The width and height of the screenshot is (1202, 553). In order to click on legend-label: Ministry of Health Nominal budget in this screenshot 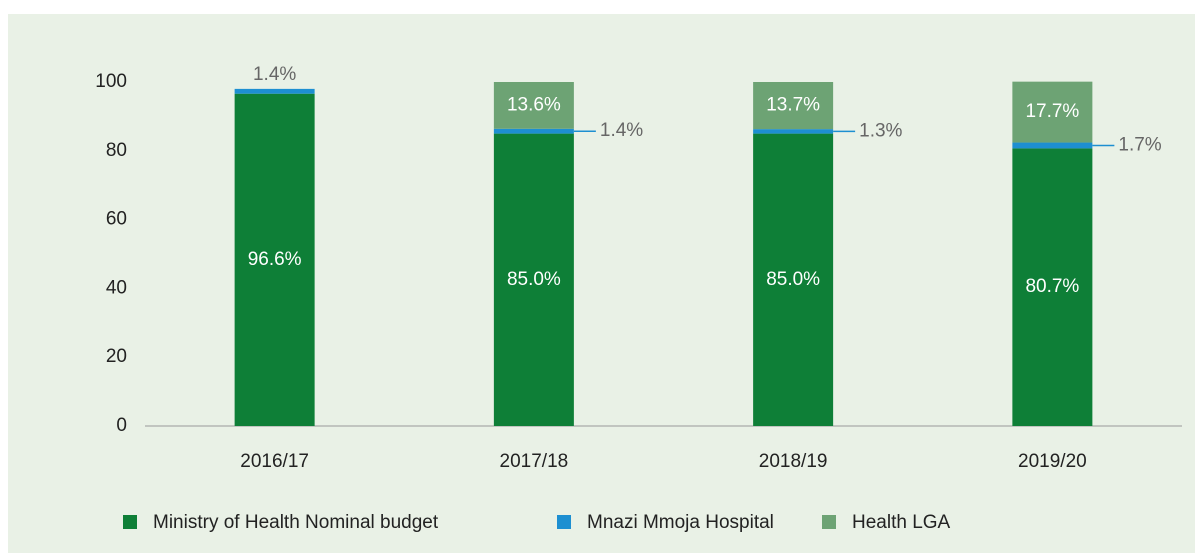, I will do `click(296, 522)`.